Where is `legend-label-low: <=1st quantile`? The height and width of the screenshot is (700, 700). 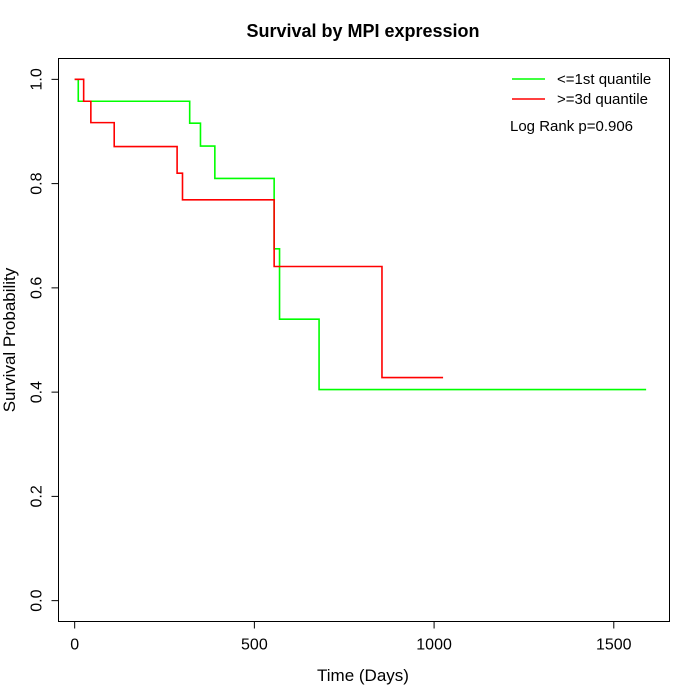
legend-label-low: <=1st quantile is located at coordinates (604, 79).